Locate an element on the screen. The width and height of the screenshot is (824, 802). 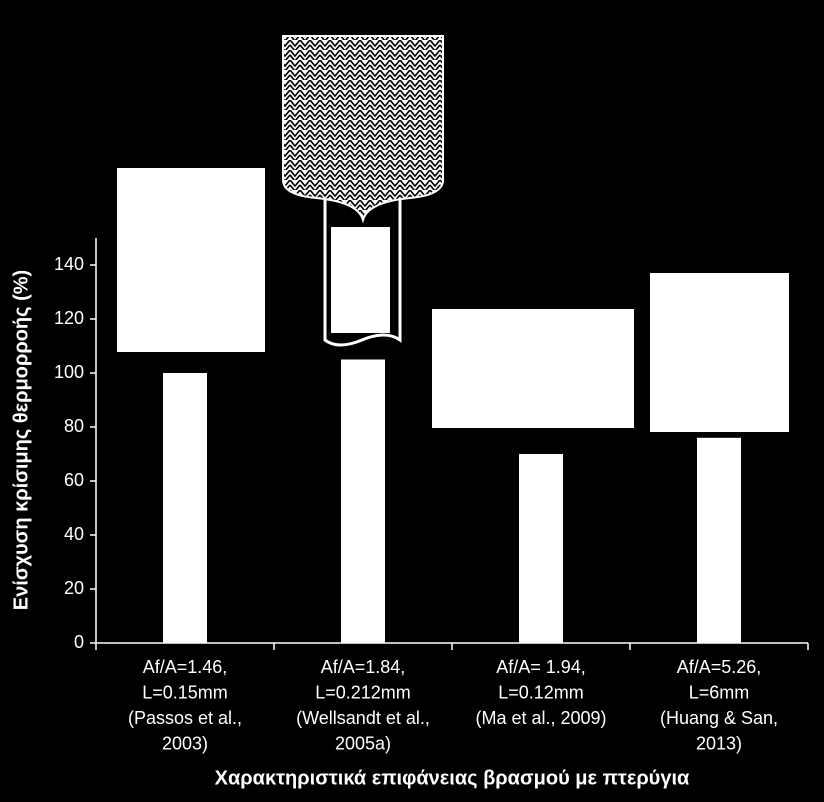
y-tick-label: 0 is located at coordinates (79, 642).